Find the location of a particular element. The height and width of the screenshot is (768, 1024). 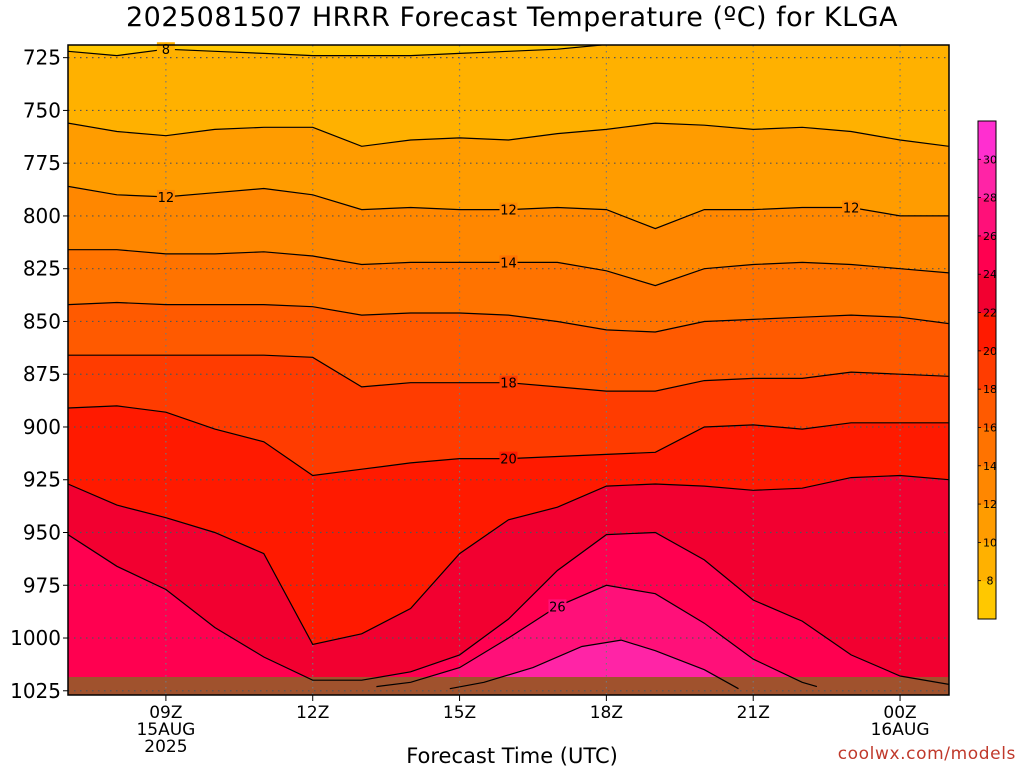

colorbar-label-26: 26 is located at coordinates (990, 236).